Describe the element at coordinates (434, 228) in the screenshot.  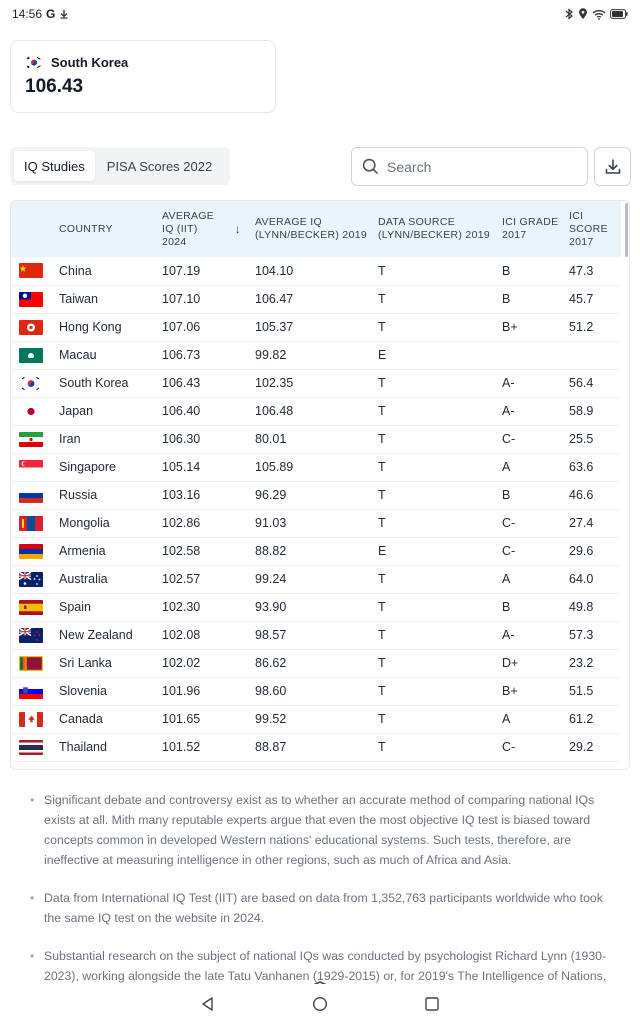
I see `header-data-source: DATA SOURCE (LYNN/BECKER) 2019` at that location.